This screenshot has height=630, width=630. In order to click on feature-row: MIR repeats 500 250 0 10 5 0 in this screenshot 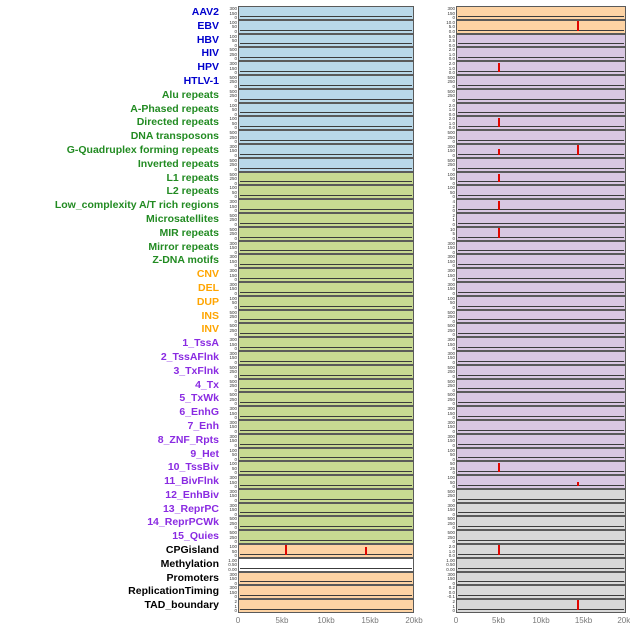, I will do `click(315, 233)`.